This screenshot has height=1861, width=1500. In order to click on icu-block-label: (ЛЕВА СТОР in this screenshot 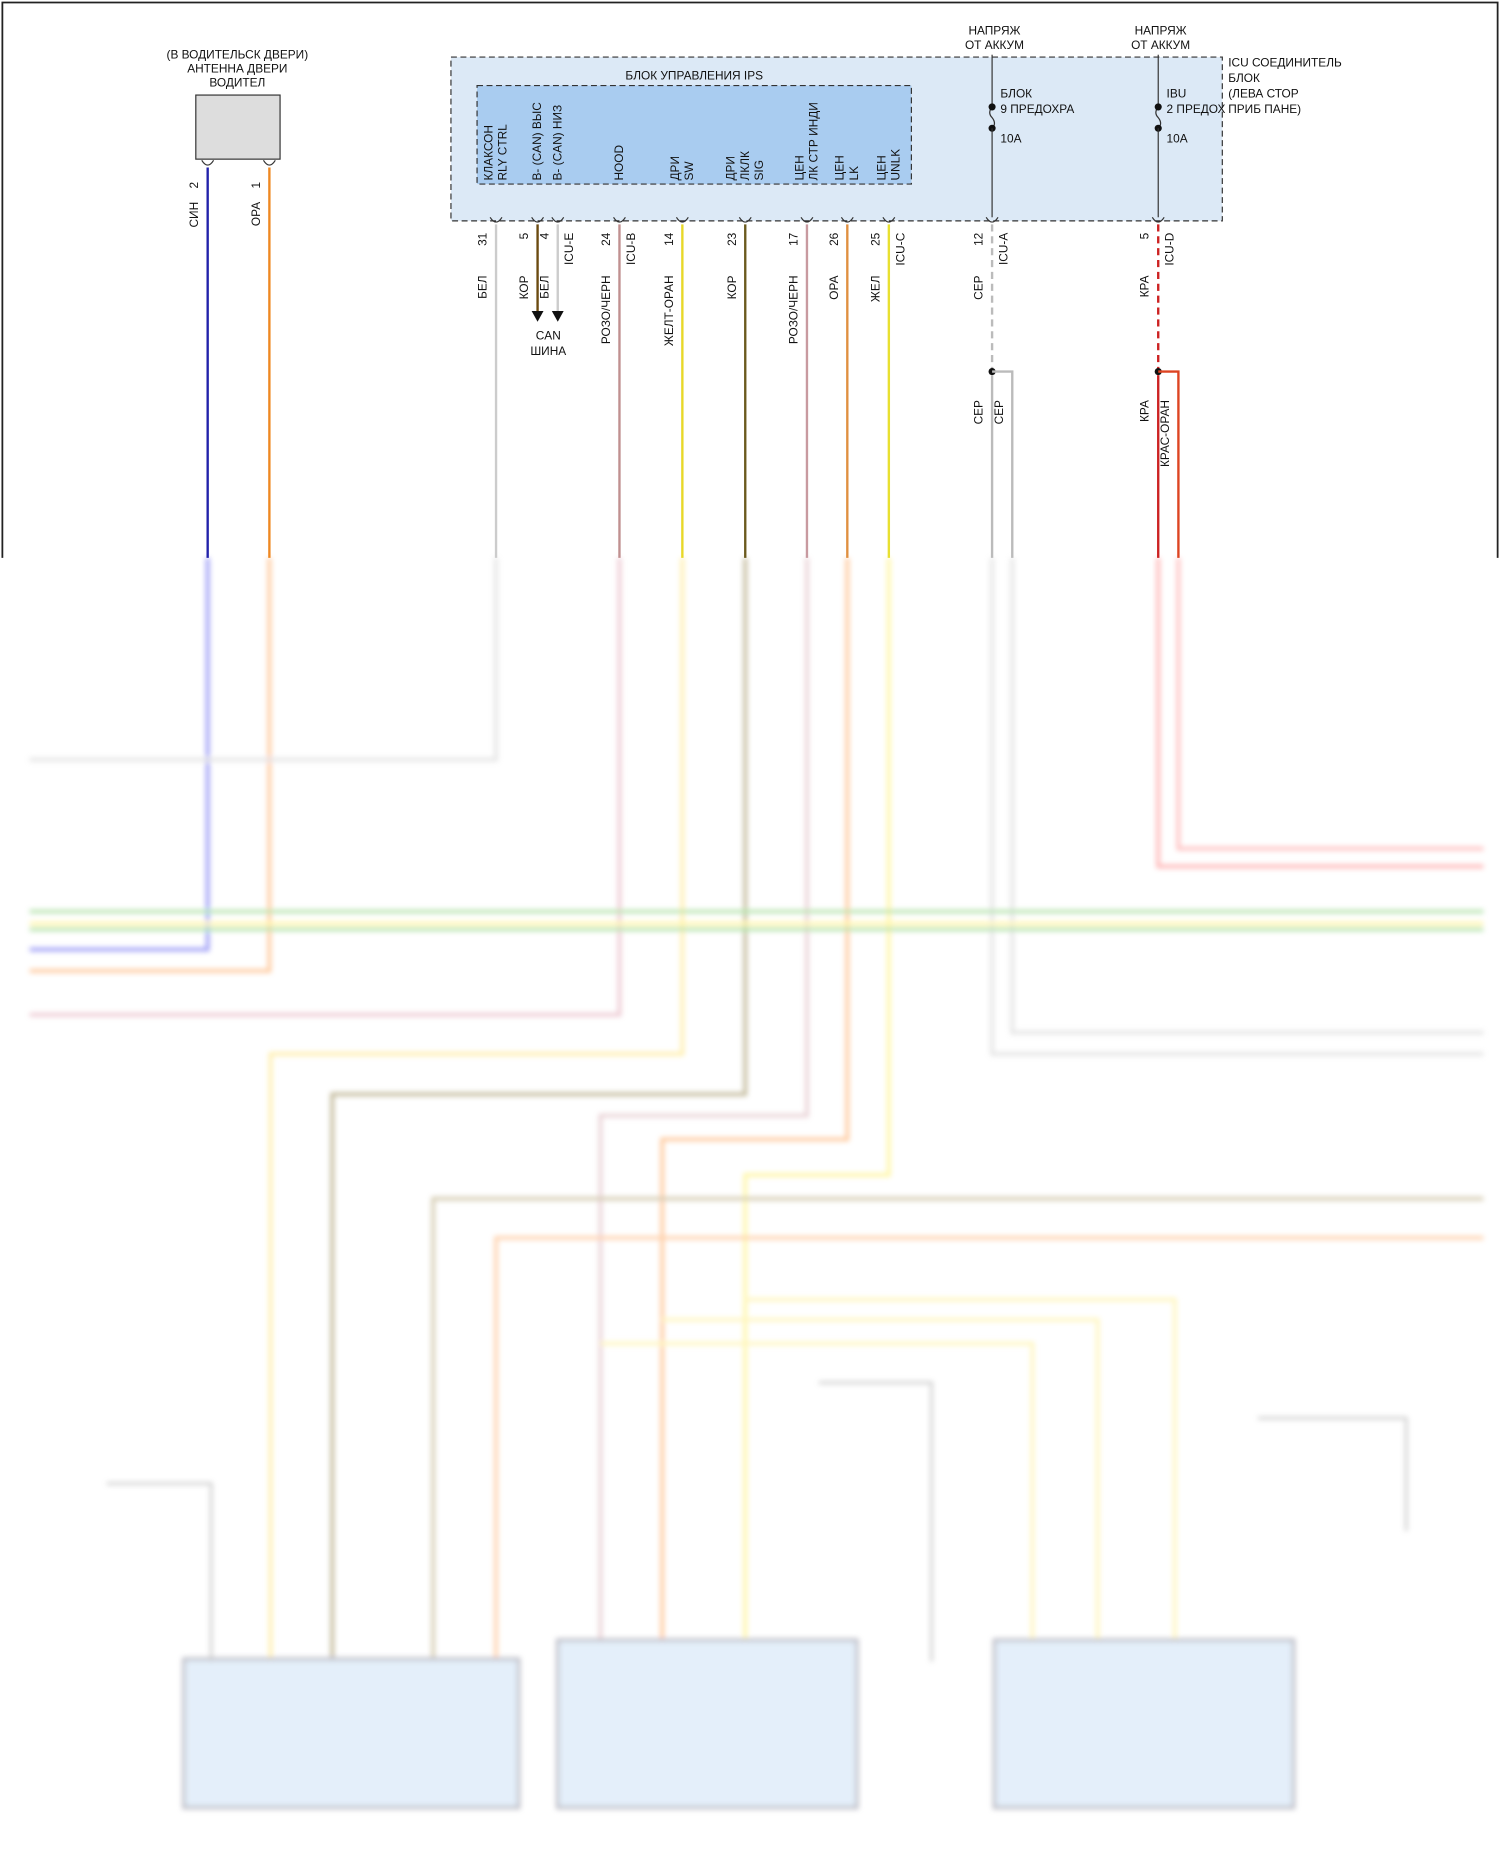, I will do `click(1263, 93)`.